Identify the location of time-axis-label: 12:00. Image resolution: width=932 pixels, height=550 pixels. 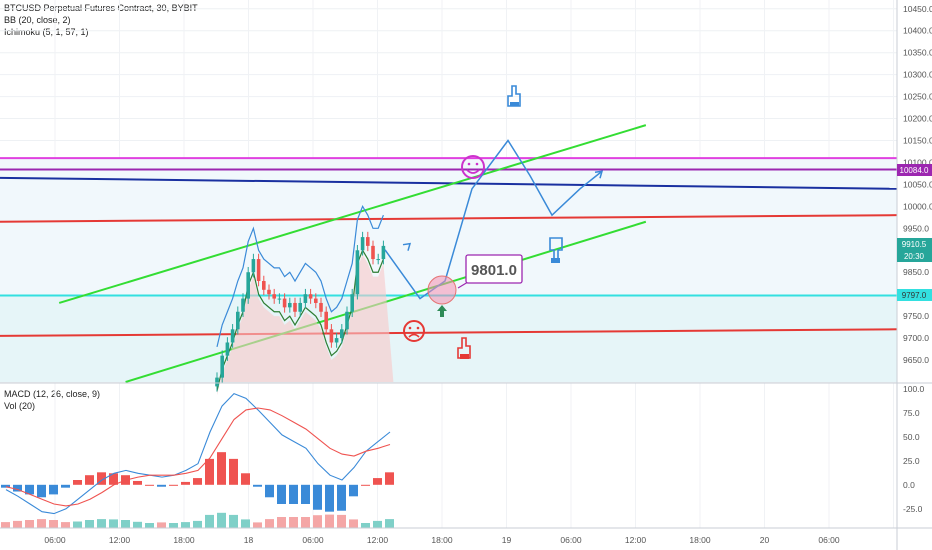
(120, 540).